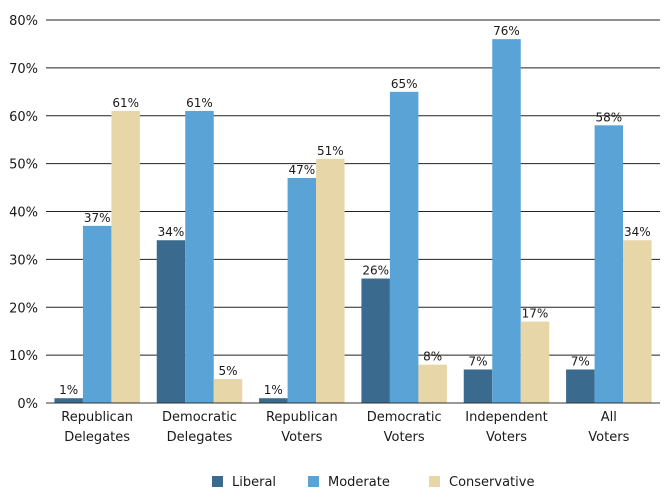 The image size is (665, 491). What do you see at coordinates (506, 417) in the screenshot?
I see `category-label: Independent` at bounding box center [506, 417].